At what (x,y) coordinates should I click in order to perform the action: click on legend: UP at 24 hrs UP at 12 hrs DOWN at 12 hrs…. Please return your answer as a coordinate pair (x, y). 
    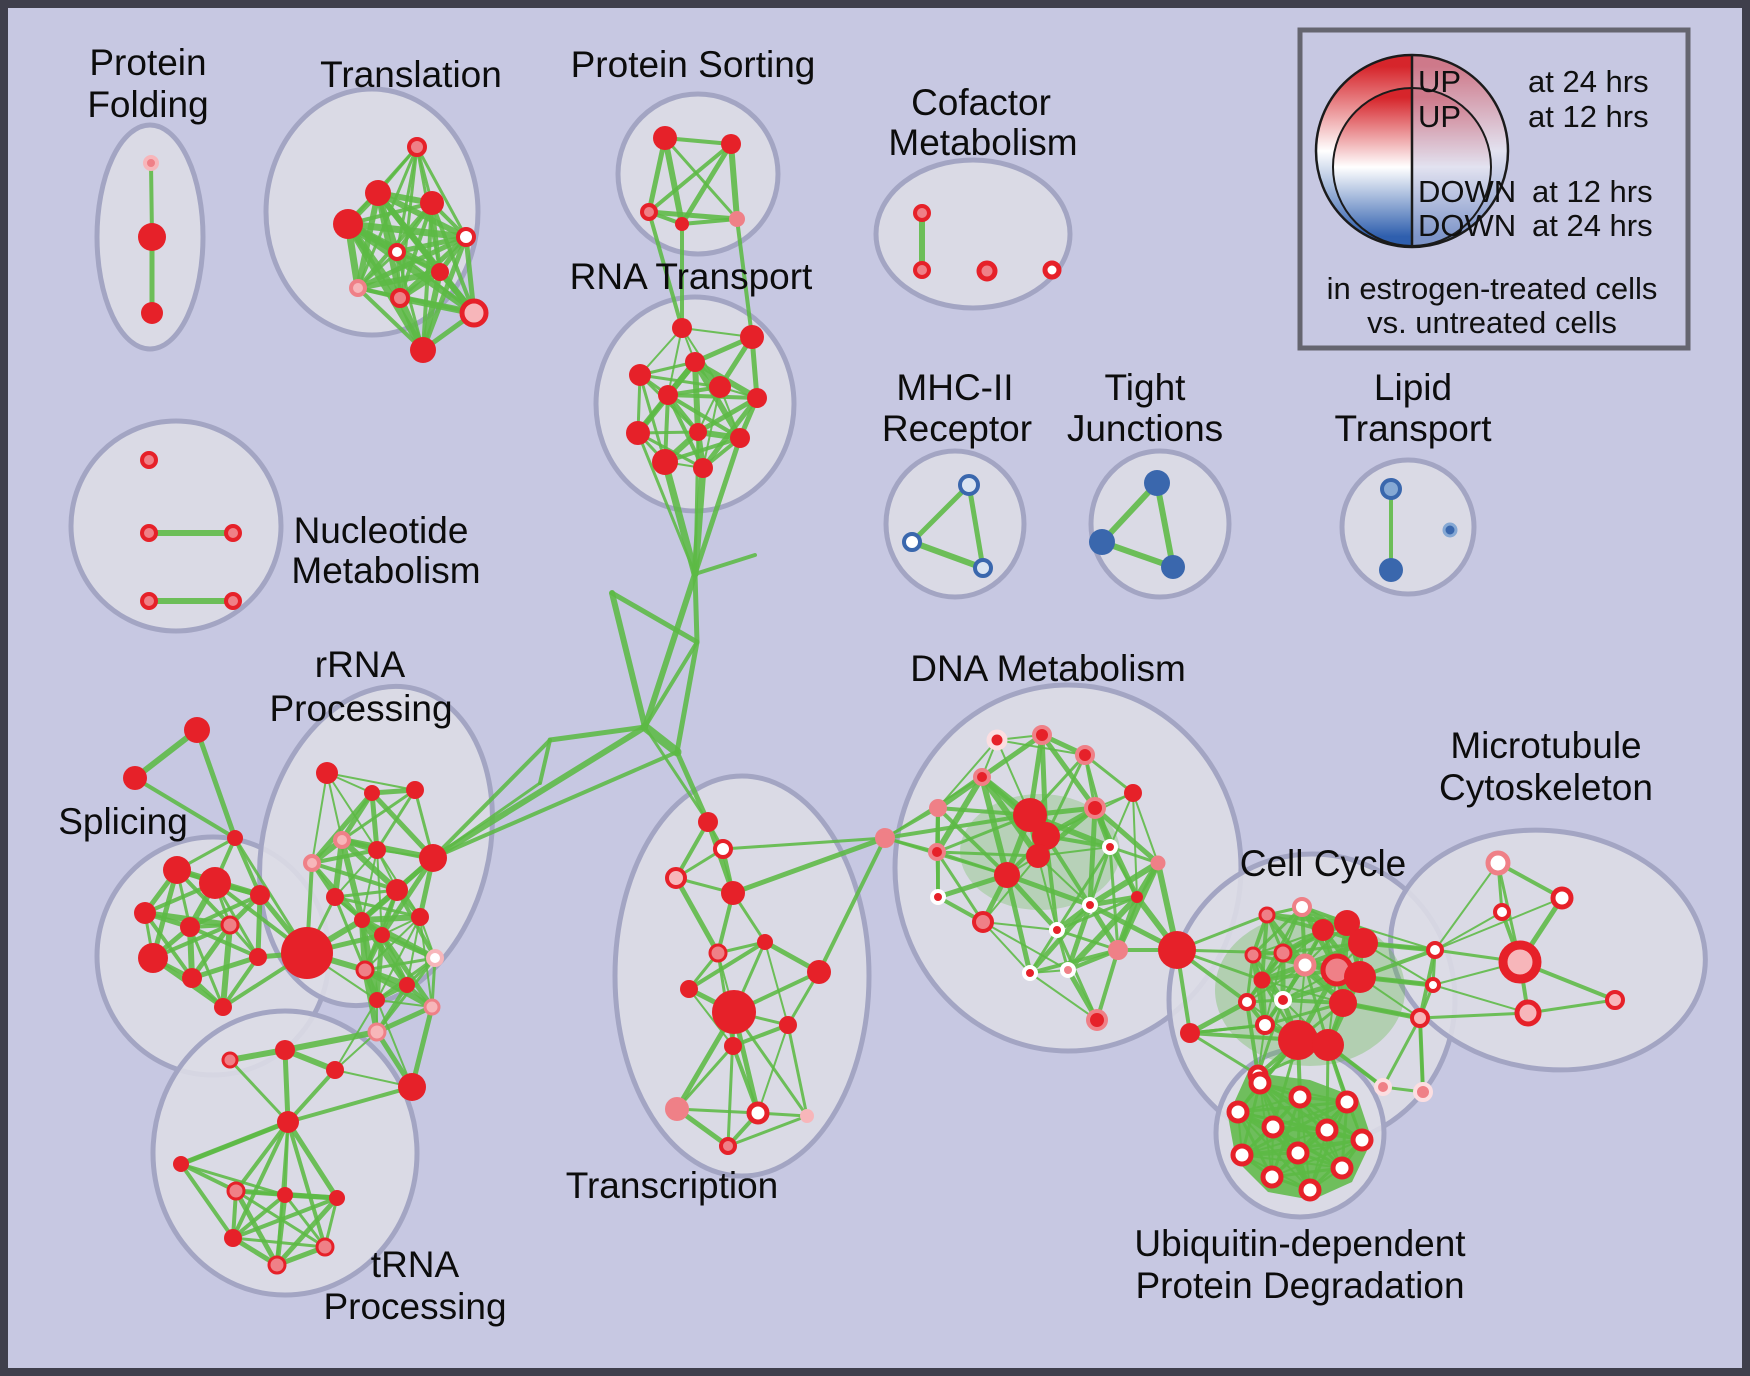
    Looking at the image, I should click on (1494, 189).